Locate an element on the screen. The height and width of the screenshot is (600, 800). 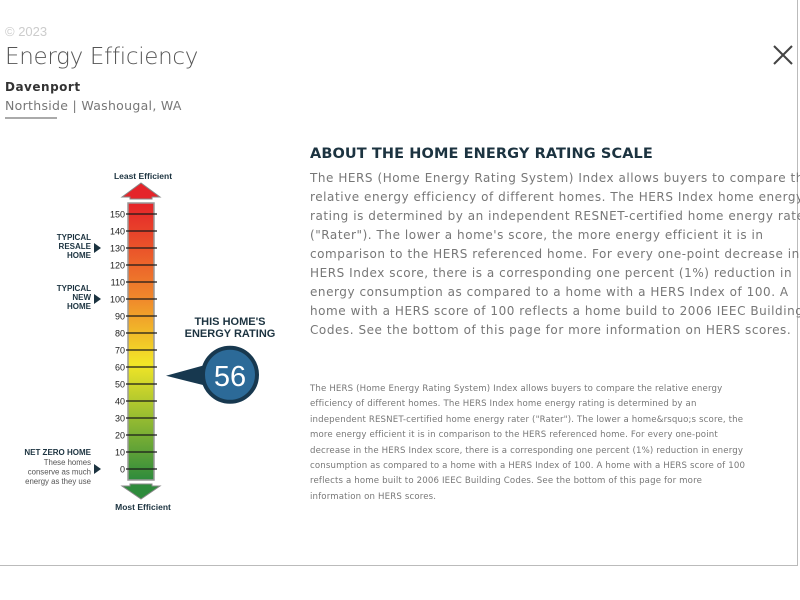
rating-value: 56 is located at coordinates (230, 377).